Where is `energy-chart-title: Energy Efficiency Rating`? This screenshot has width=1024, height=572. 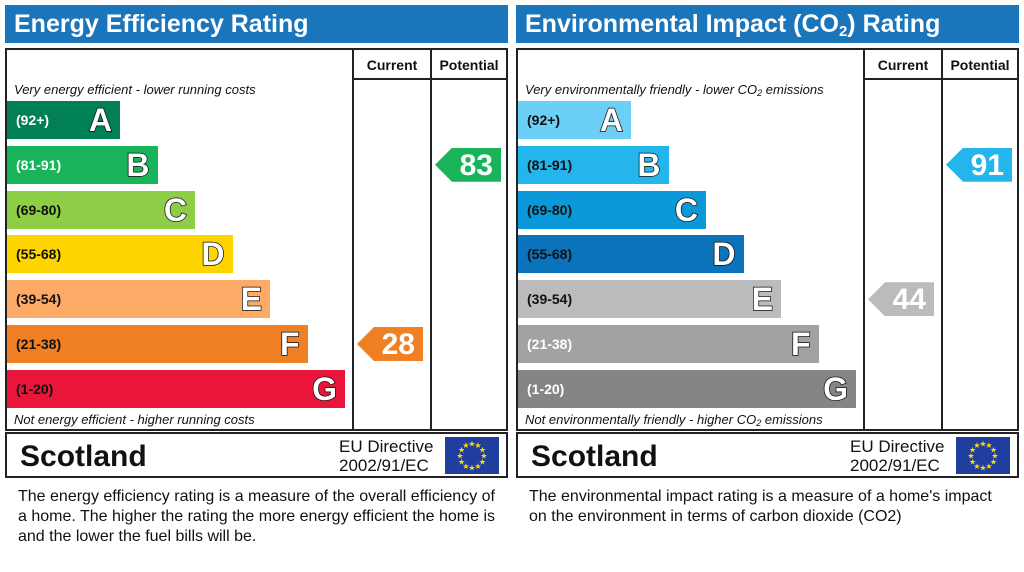 energy-chart-title: Energy Efficiency Rating is located at coordinates (256, 24).